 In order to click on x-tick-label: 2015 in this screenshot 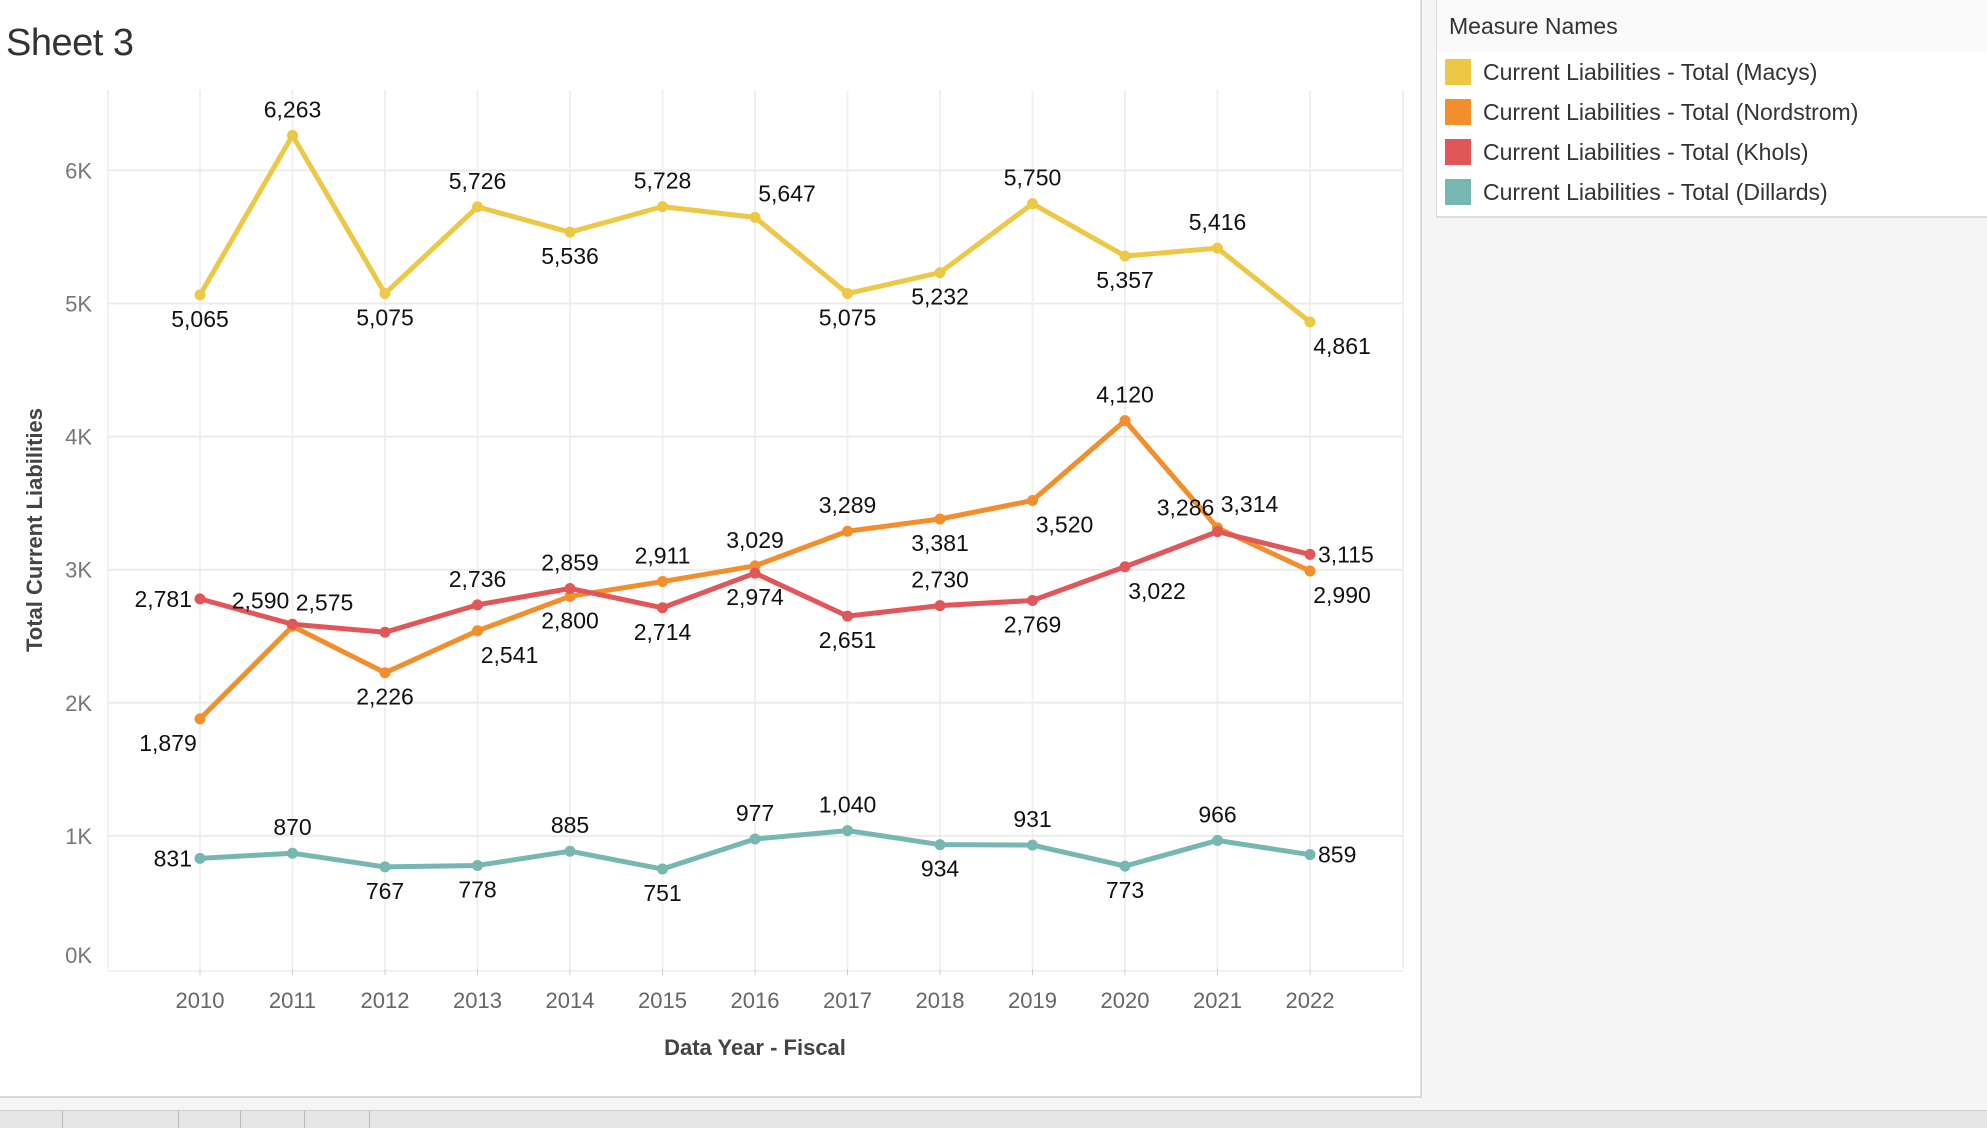, I will do `click(662, 1000)`.